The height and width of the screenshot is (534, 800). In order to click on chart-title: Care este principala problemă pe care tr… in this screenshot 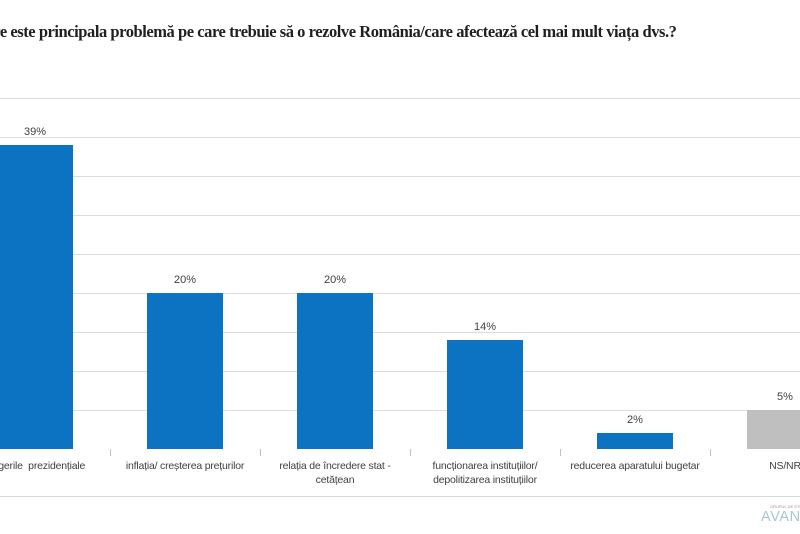, I will do `click(338, 31)`.